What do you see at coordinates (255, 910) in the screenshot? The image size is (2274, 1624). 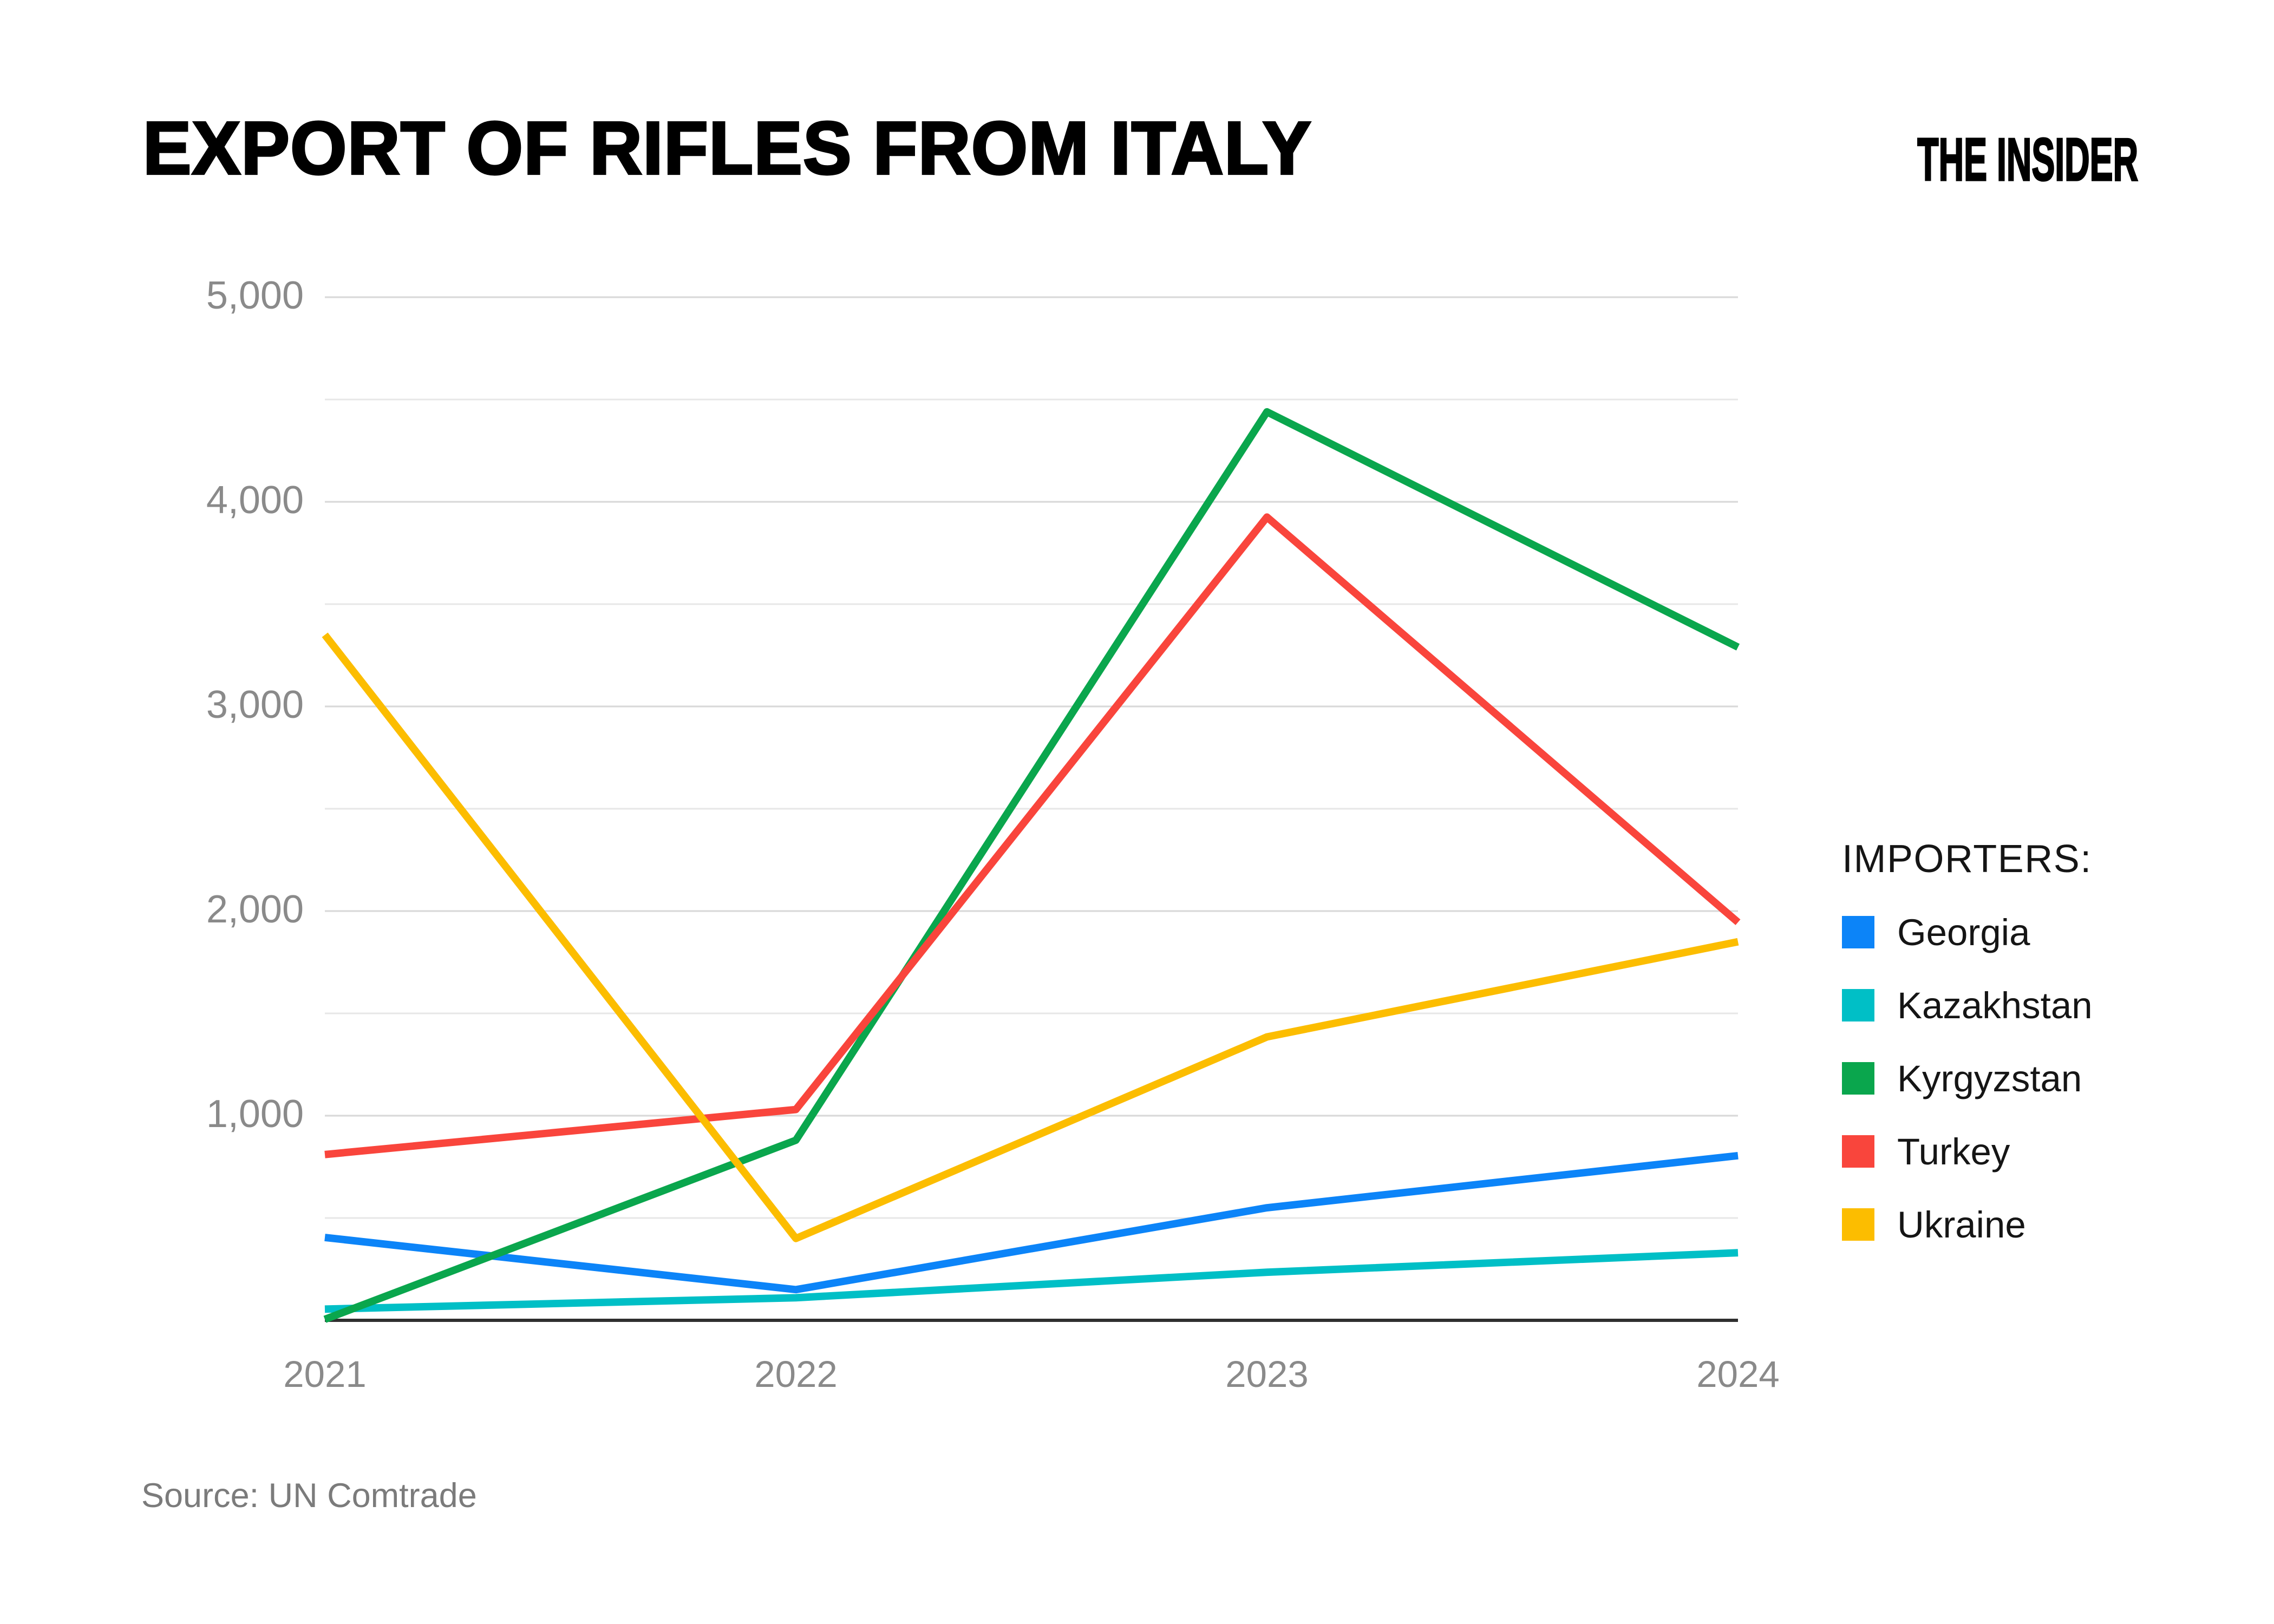 I see `y-axis-label: 2,000` at bounding box center [255, 910].